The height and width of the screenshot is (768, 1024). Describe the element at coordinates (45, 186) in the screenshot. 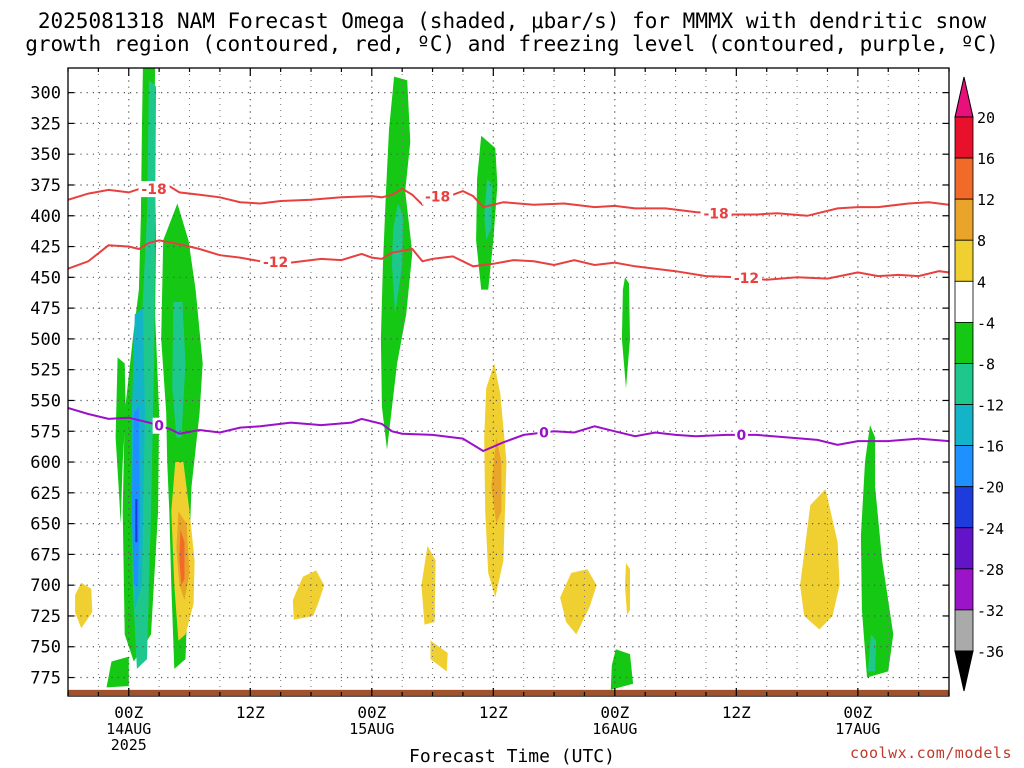

I see `y-tick-label-375: 375` at that location.